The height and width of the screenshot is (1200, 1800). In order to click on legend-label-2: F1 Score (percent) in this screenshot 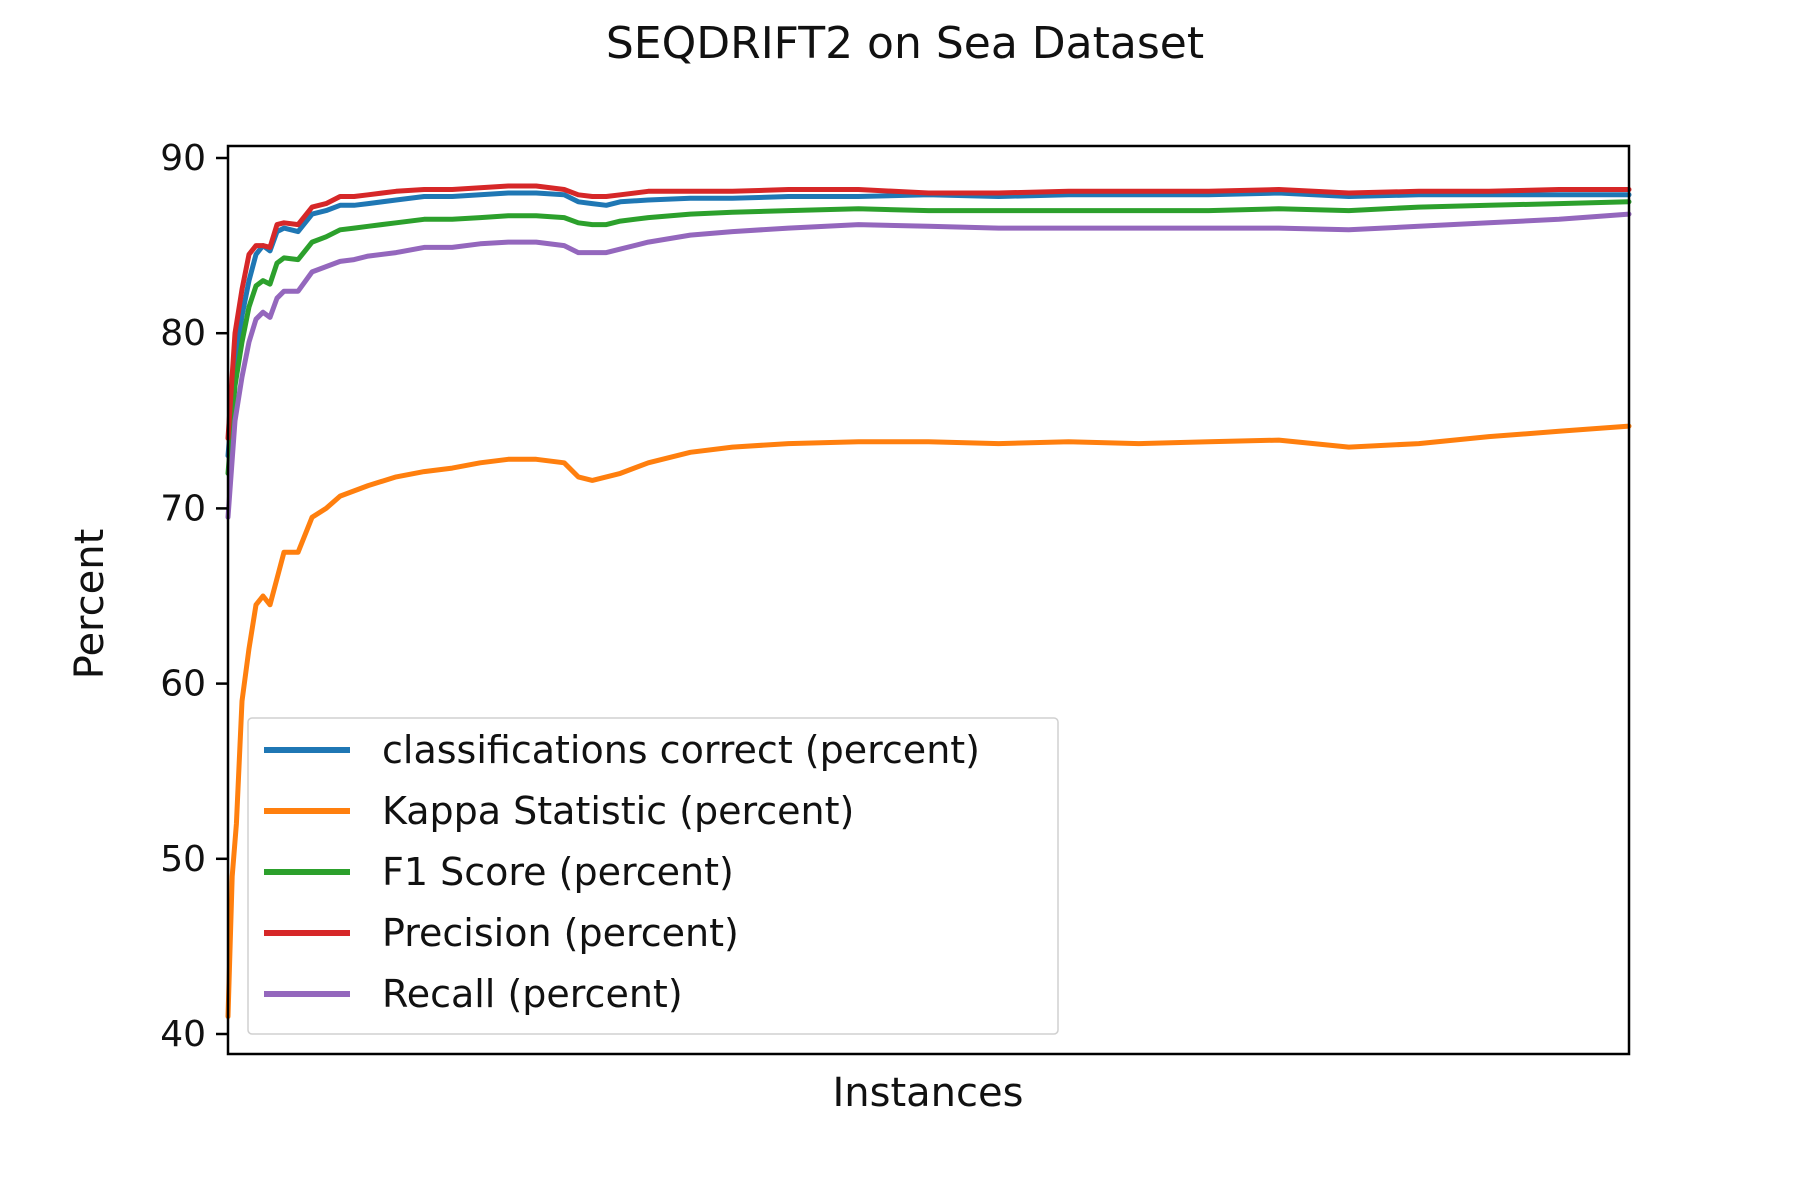, I will do `click(558, 872)`.